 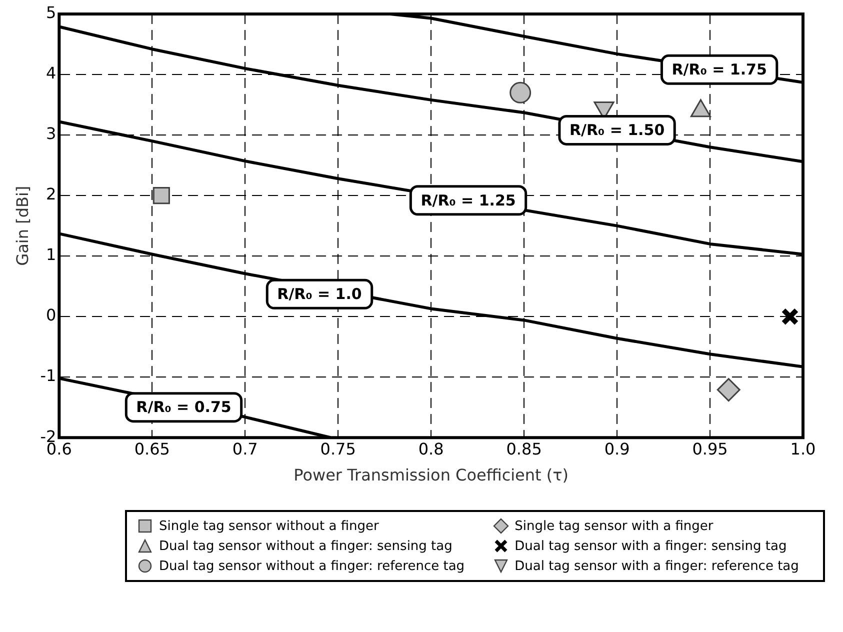 I want to click on y-tick-label: 1, so click(x=51, y=254).